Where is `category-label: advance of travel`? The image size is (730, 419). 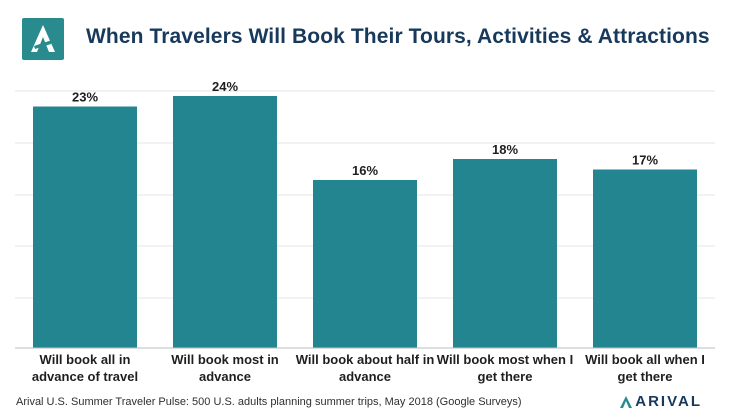 category-label: advance of travel is located at coordinates (85, 376).